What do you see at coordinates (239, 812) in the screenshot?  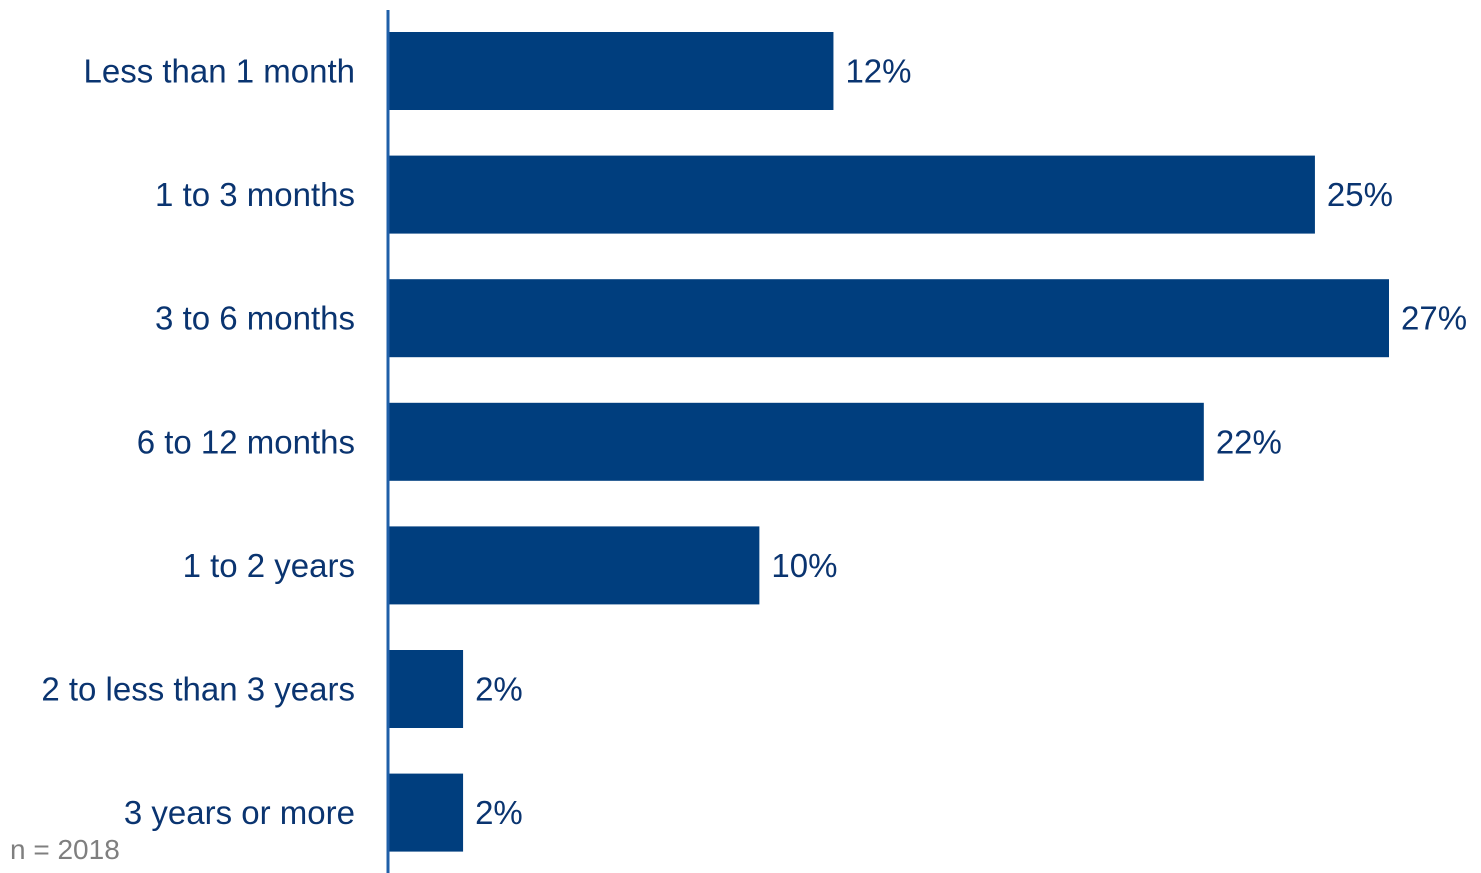 I see `category-label-6: 3 years or more` at bounding box center [239, 812].